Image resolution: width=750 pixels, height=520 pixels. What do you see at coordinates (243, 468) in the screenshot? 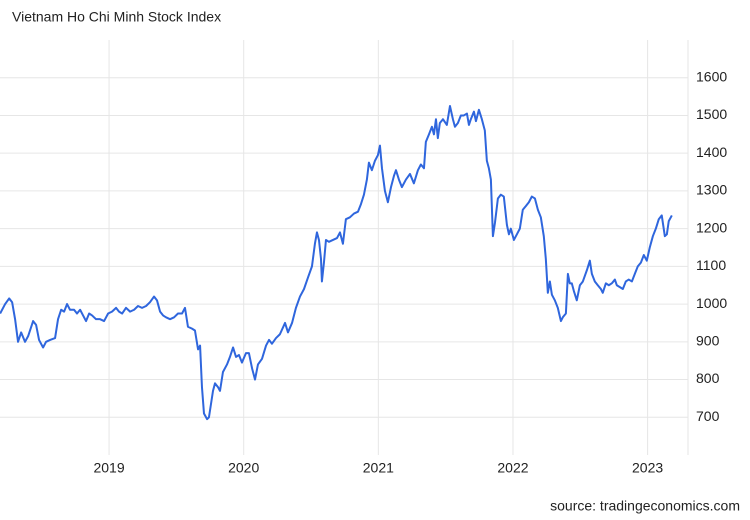
I see `x-tick-label: 2020` at bounding box center [243, 468].